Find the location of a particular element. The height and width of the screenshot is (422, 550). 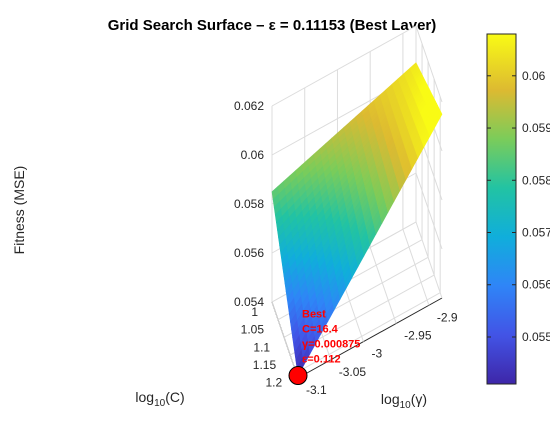

colorbar: 0.055 0.056 0.057 0.058 0.059 0.06 is located at coordinates (518, 209).